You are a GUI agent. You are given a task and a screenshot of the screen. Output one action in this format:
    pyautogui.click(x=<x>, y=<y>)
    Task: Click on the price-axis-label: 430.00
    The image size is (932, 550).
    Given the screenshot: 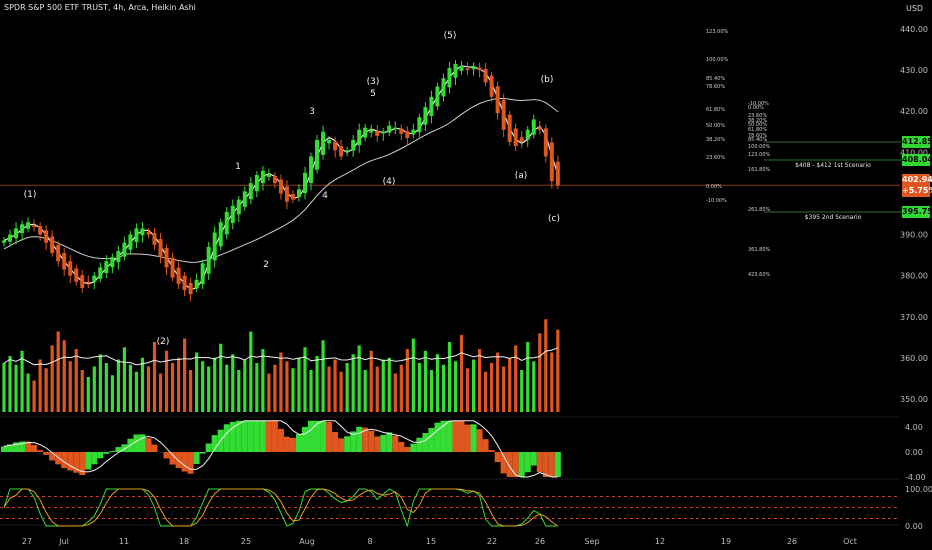 What is the action you would take?
    pyautogui.click(x=914, y=70)
    